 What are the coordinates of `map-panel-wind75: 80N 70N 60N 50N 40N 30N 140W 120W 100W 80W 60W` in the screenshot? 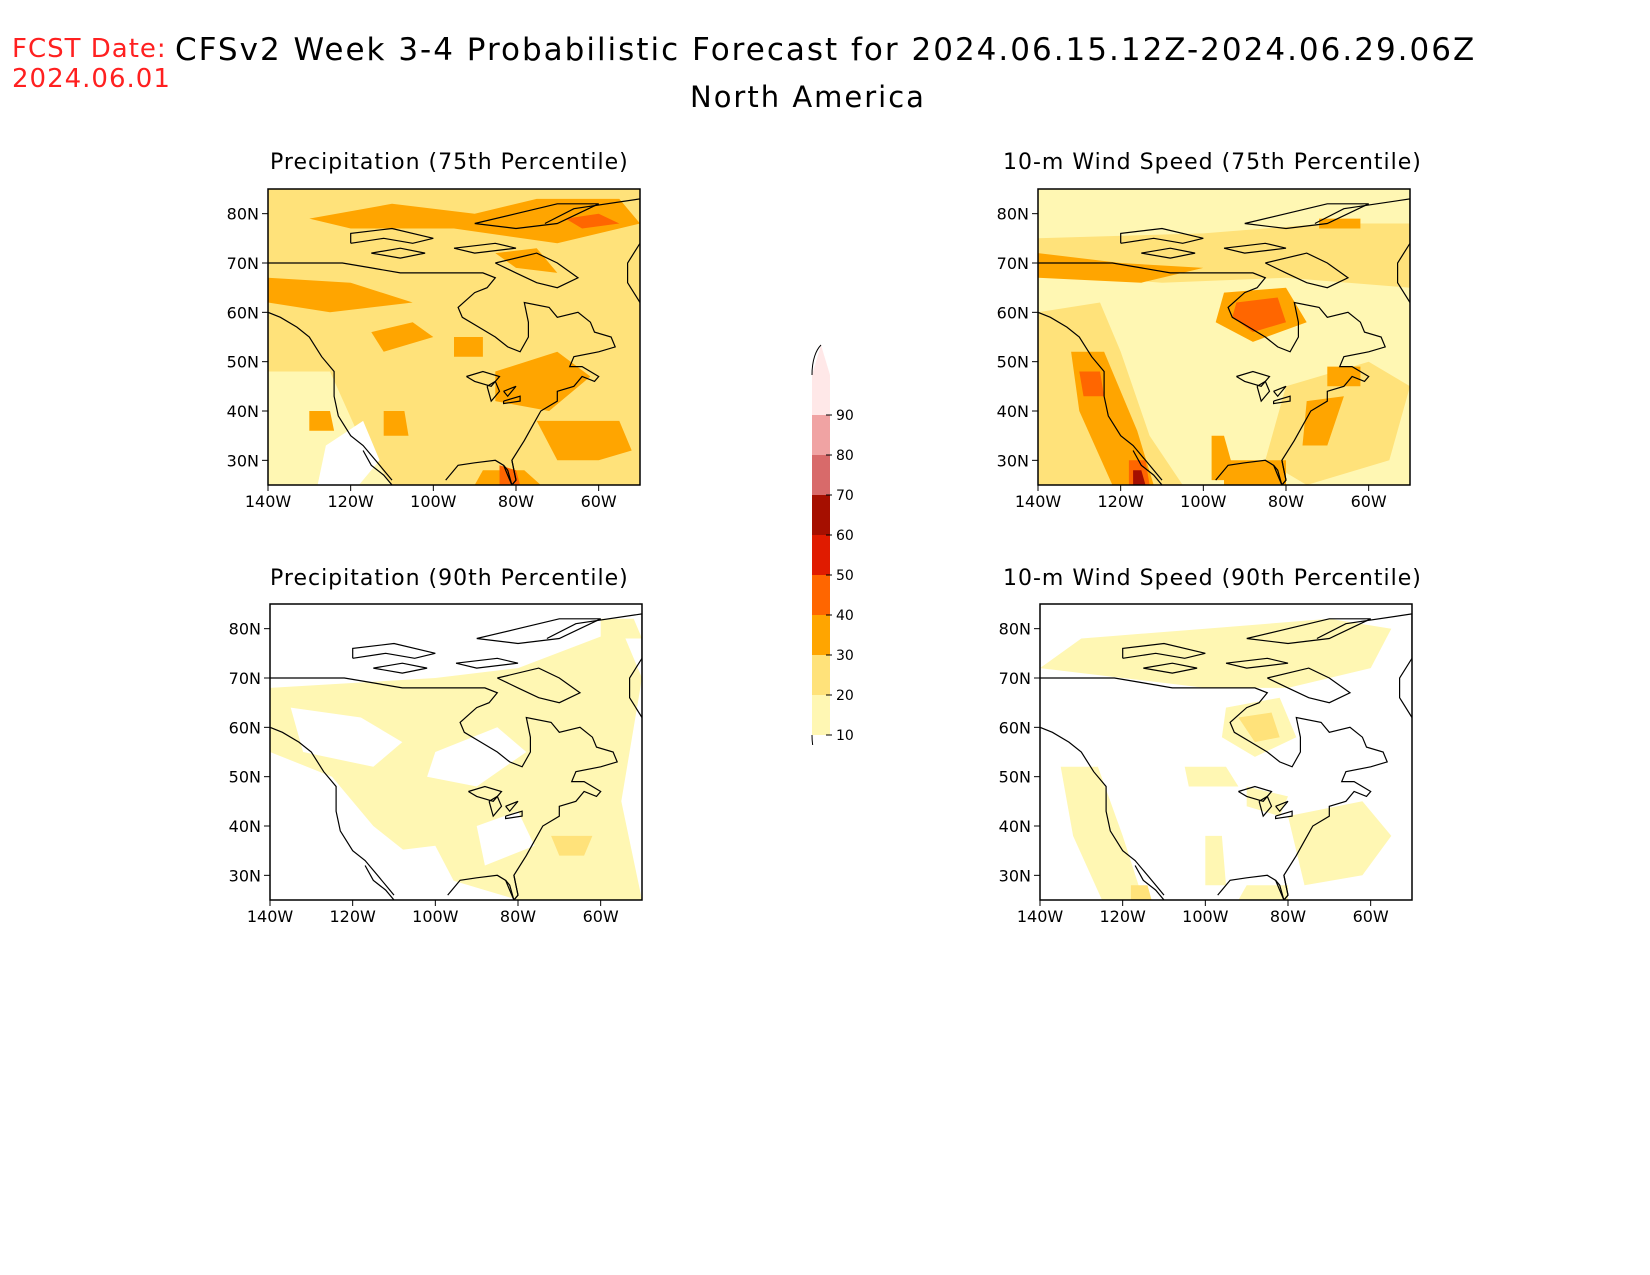 It's located at (1204, 349).